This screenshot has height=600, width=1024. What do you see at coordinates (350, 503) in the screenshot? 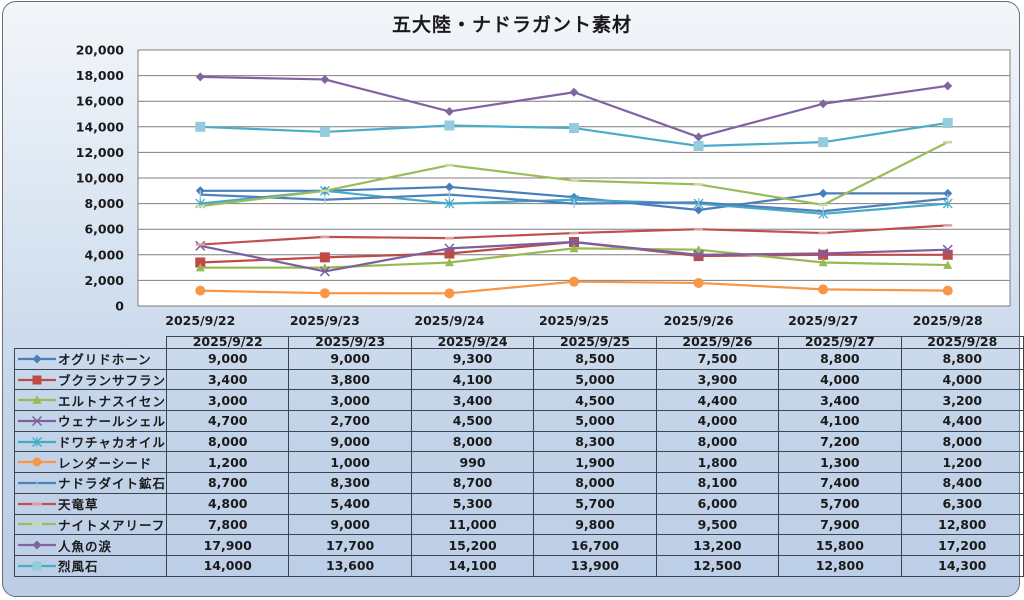
I see `table-cell: 5,400` at bounding box center [350, 503].